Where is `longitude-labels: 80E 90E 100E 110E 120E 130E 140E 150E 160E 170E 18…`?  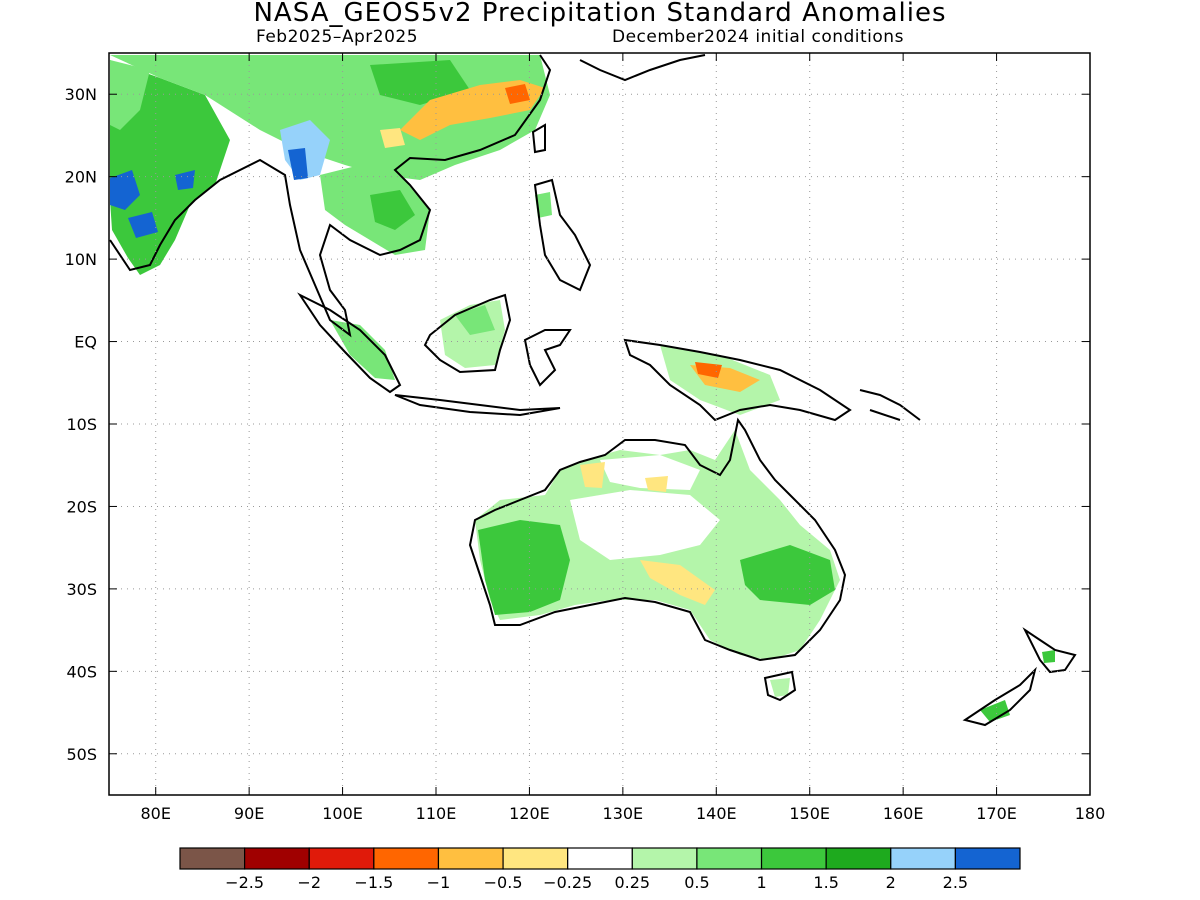 longitude-labels: 80E 90E 100E 110E 120E 130E 140E 150E 160E 170E 18… is located at coordinates (622, 813).